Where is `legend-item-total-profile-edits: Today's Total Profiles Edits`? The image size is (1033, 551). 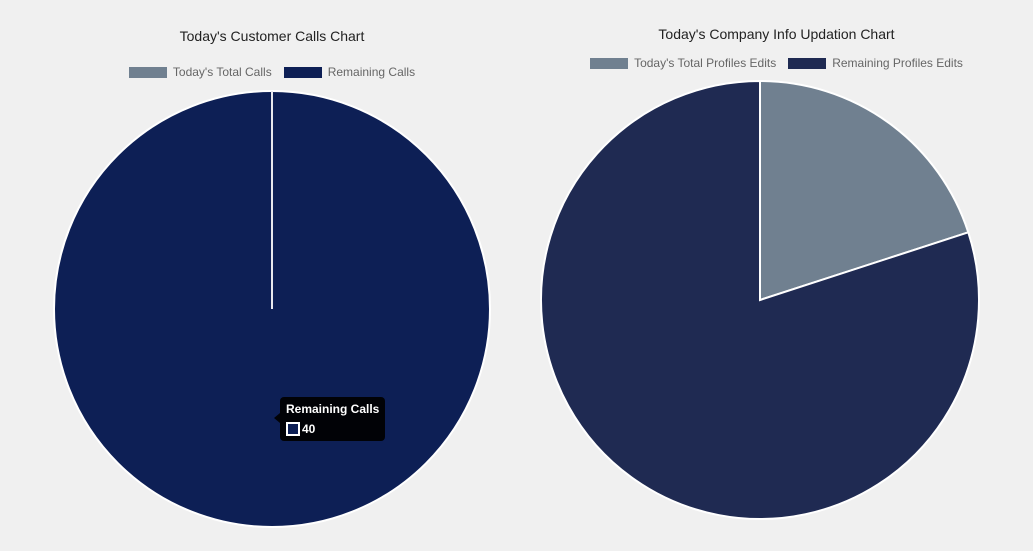
legend-item-total-profile-edits: Today's Total Profiles Edits is located at coordinates (683, 63).